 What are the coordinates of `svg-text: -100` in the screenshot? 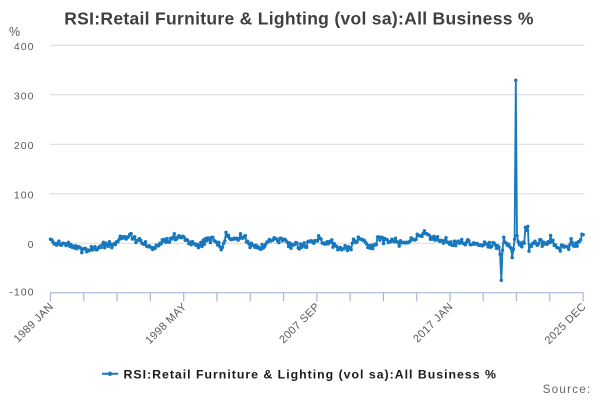 It's located at (21, 292).